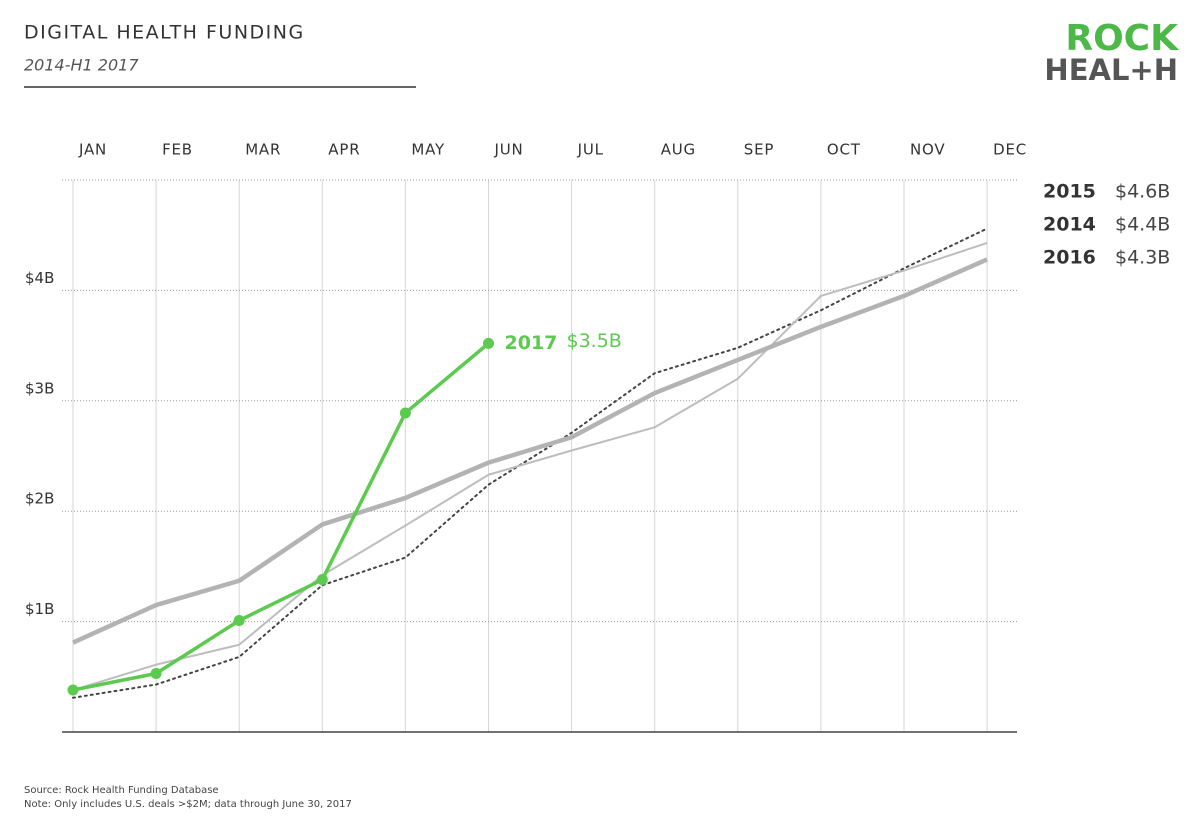 Image resolution: width=1200 pixels, height=833 pixels. Describe the element at coordinates (1142, 258) in the screenshot. I see `legend-value: $4.3B` at that location.